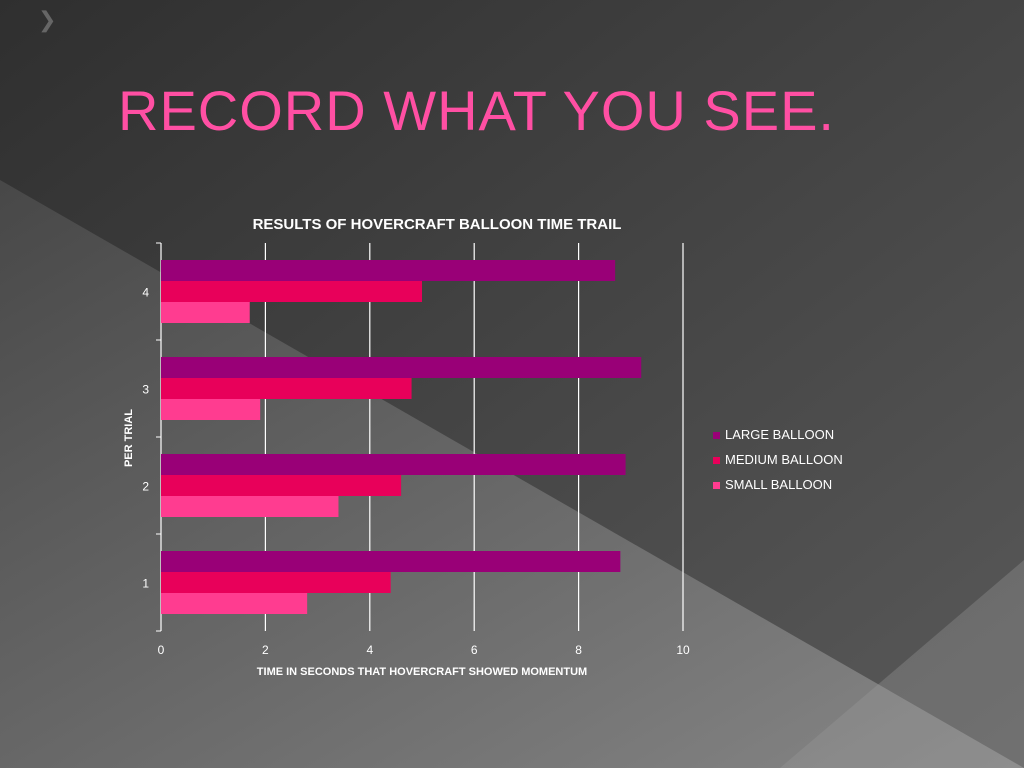 The width and height of the screenshot is (1024, 768). What do you see at coordinates (784, 459) in the screenshot?
I see `legend-label: MEDIUM BALLOON` at bounding box center [784, 459].